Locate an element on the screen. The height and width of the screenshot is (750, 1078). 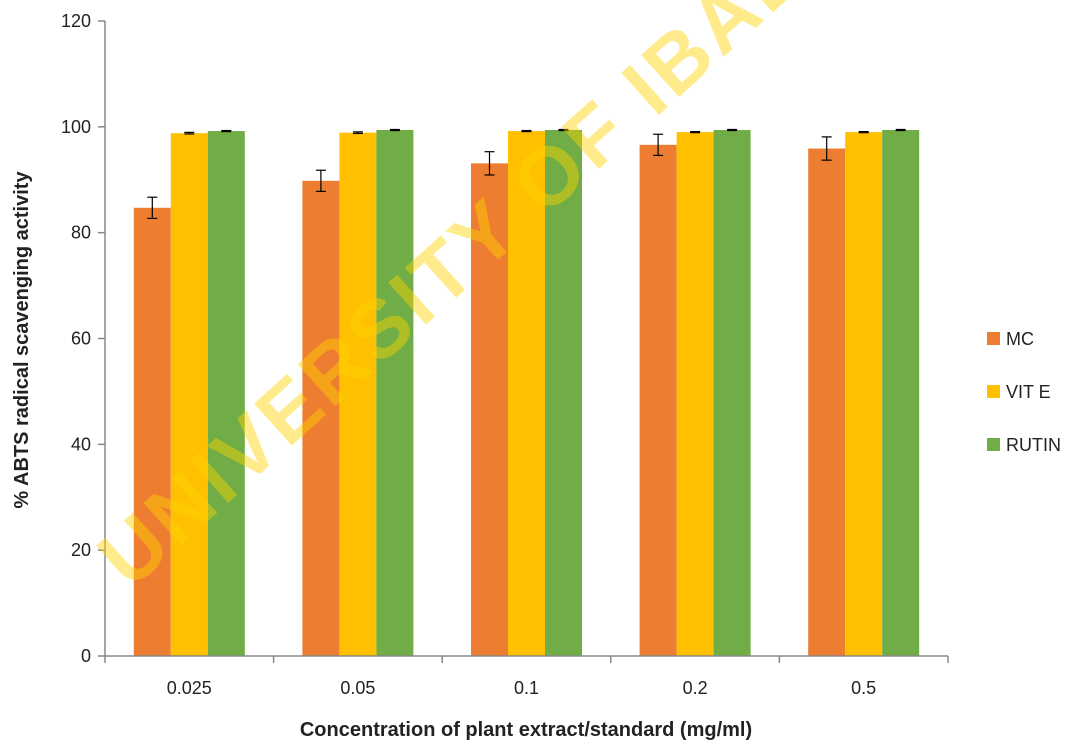
legend-label: RUTIN is located at coordinates (1033, 445).